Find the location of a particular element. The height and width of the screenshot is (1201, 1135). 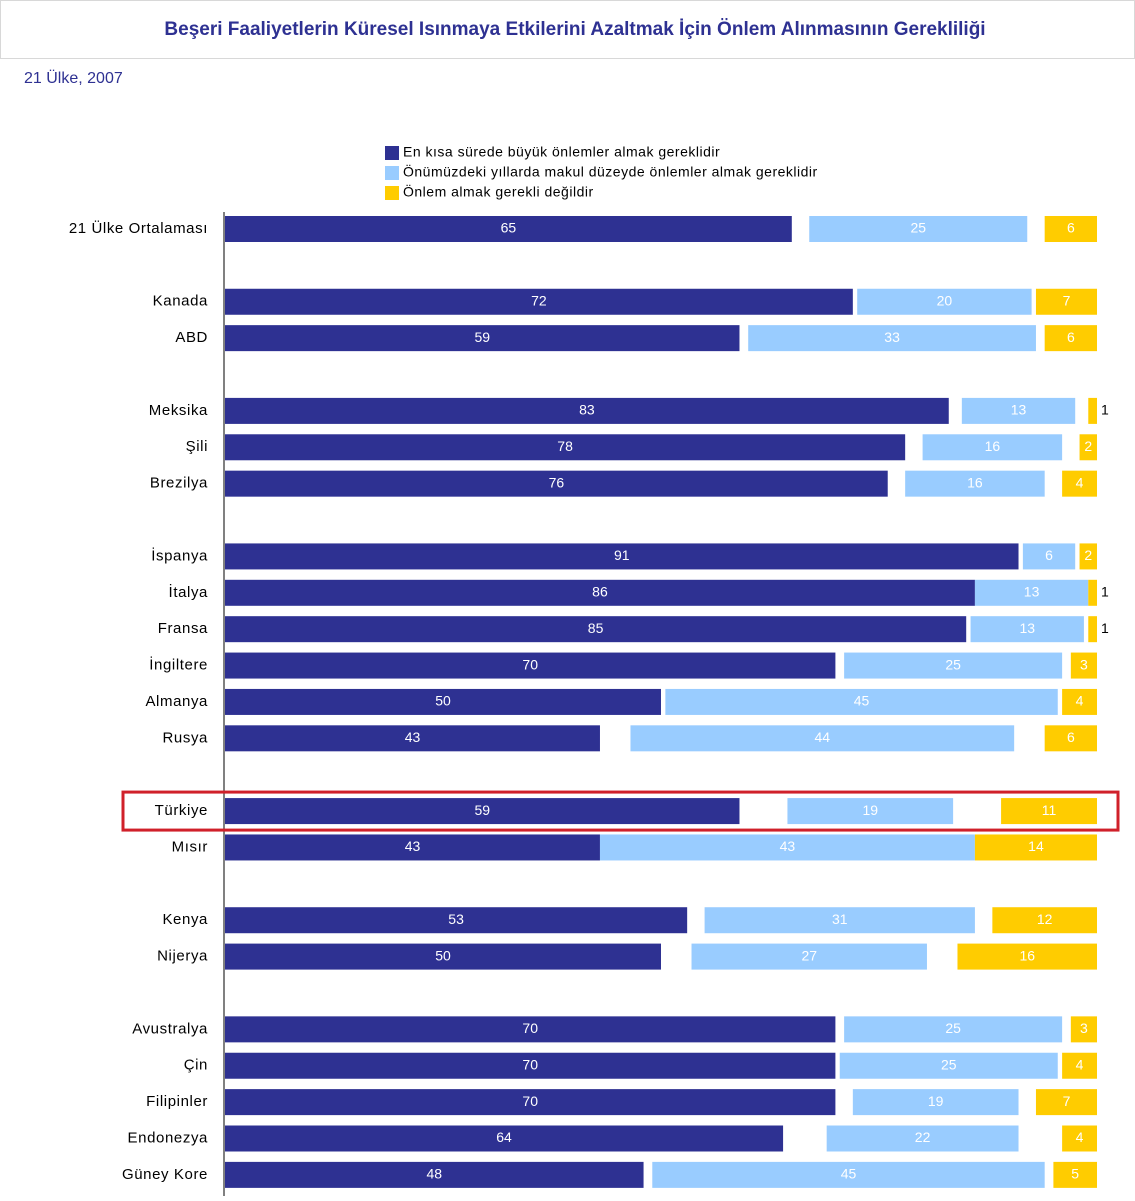

value-label: 7 is located at coordinates (1067, 300).